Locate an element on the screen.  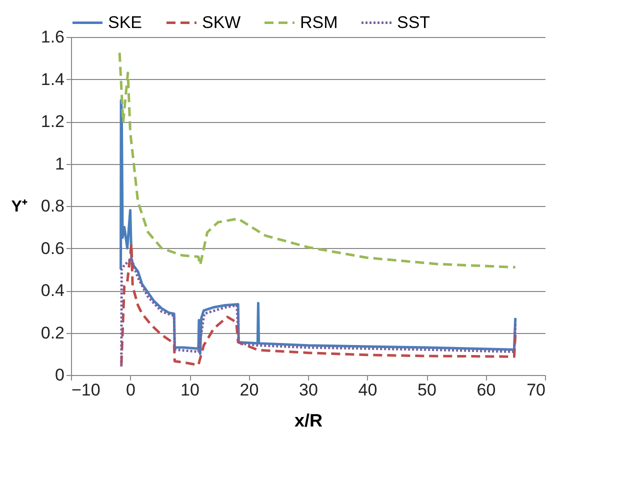
x-tick-label: 20 is located at coordinates (249, 390).